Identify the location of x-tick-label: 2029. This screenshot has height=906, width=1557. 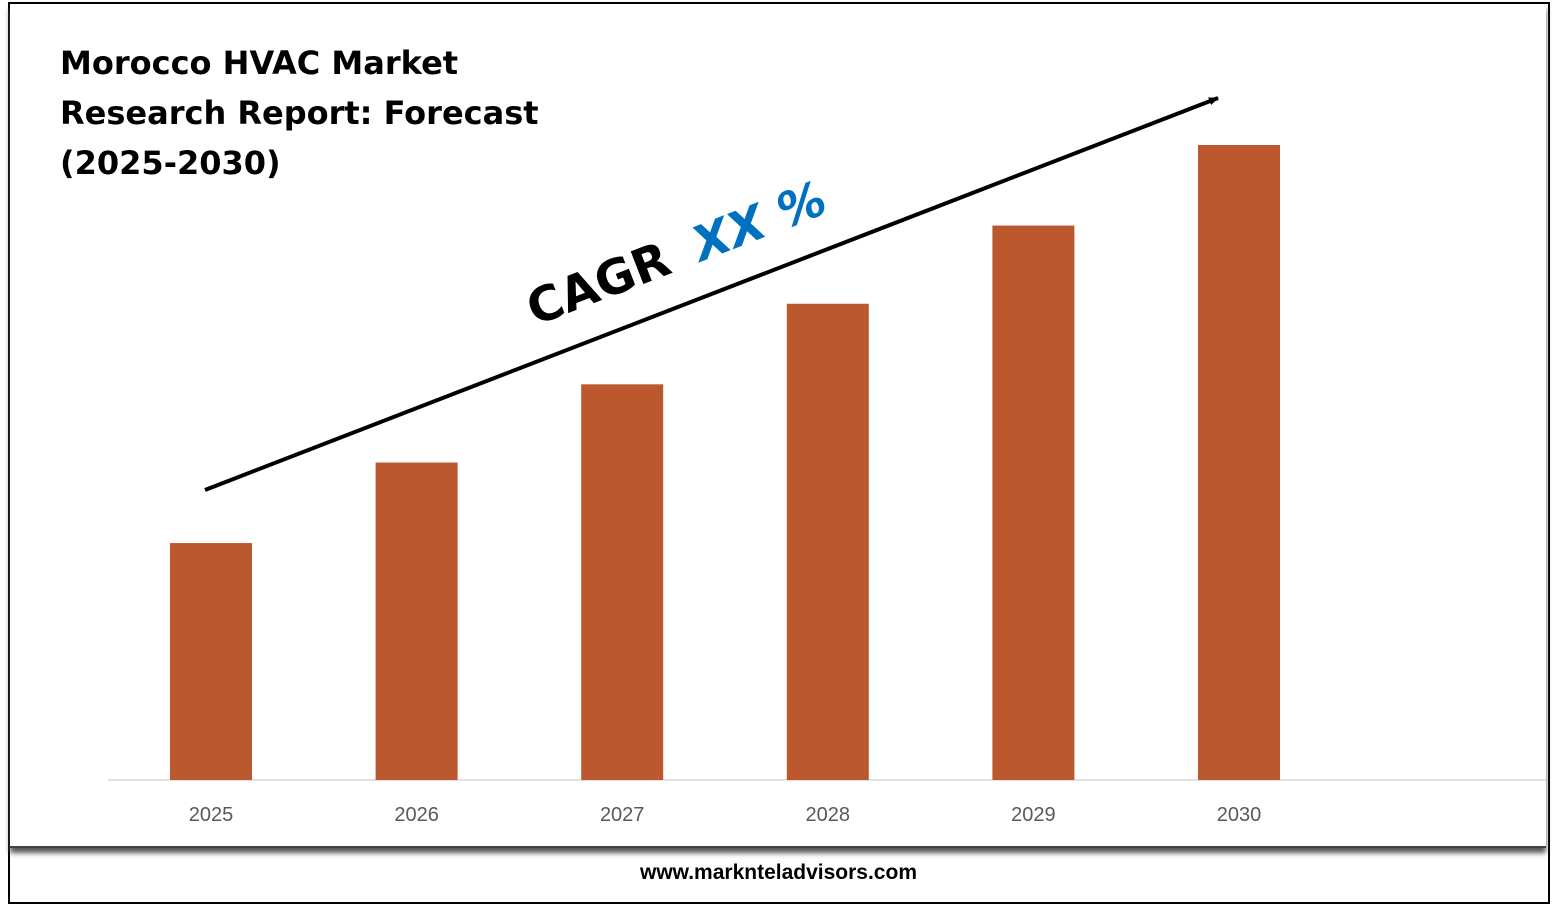
(1033, 815).